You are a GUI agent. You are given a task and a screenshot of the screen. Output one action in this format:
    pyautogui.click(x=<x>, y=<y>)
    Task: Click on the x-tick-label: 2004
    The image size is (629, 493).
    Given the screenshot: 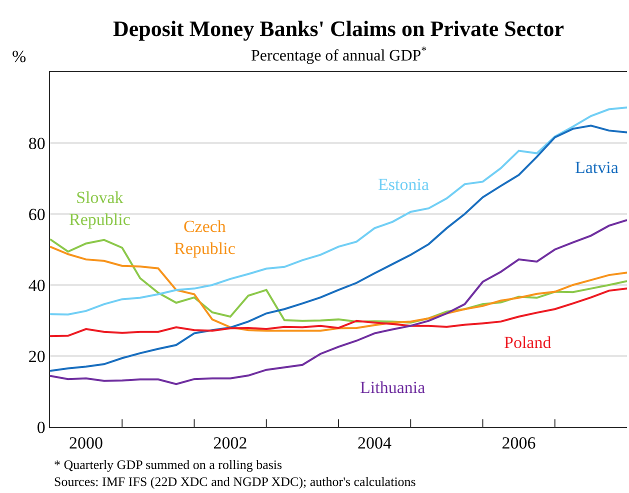 What is the action you would take?
    pyautogui.click(x=375, y=443)
    